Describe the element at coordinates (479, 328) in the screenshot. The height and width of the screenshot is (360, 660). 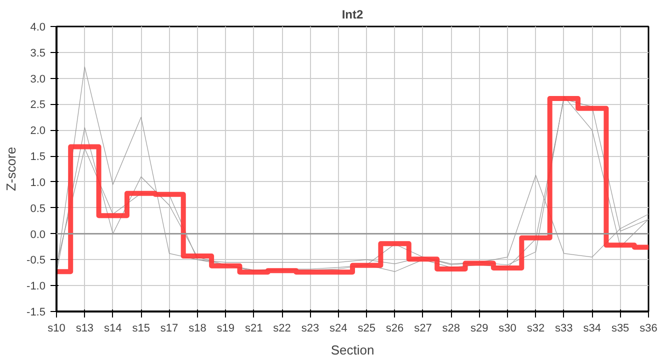
I see `x-tick-label: s29` at that location.